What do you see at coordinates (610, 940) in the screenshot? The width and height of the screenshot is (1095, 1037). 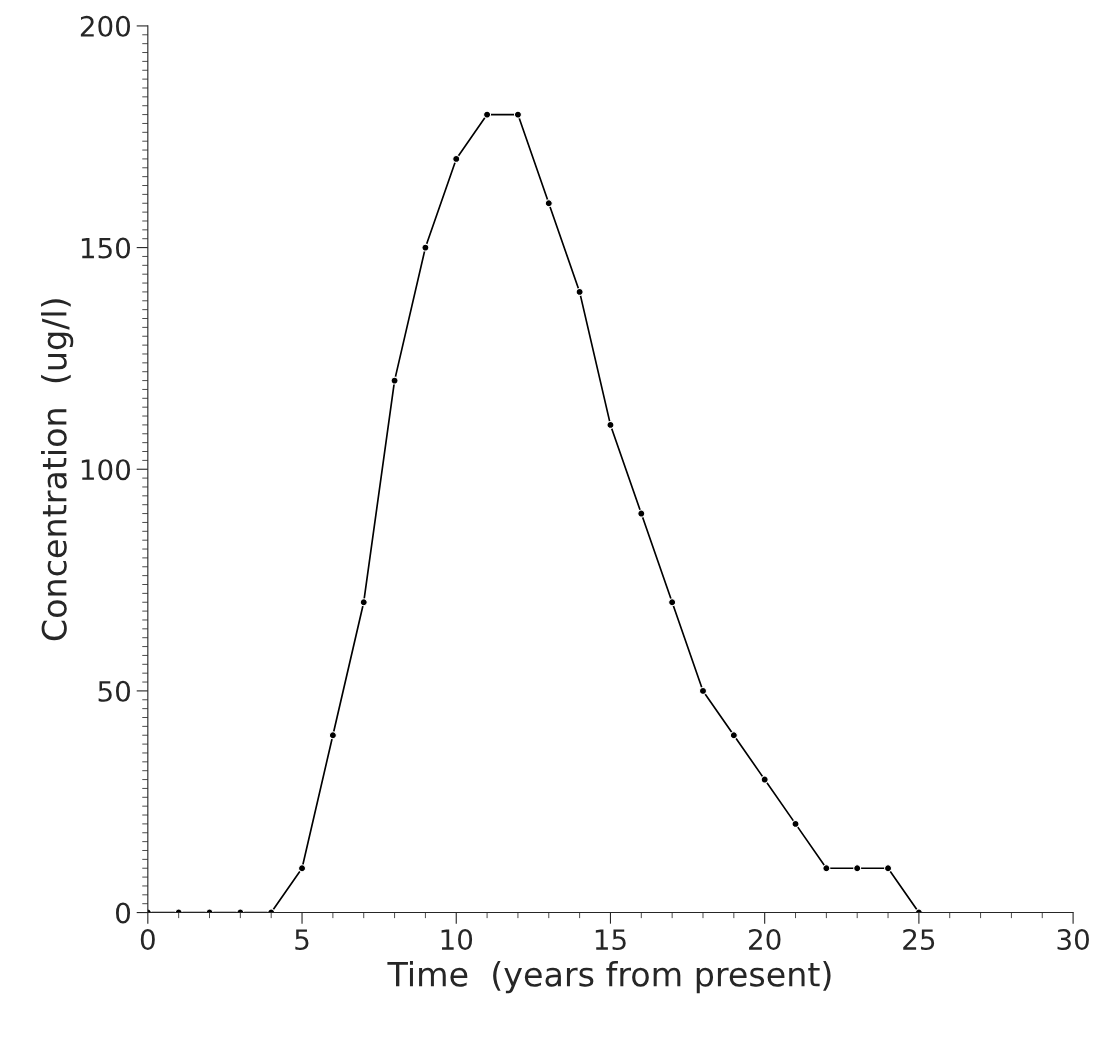 I see `x-tick-label: 15` at bounding box center [610, 940].